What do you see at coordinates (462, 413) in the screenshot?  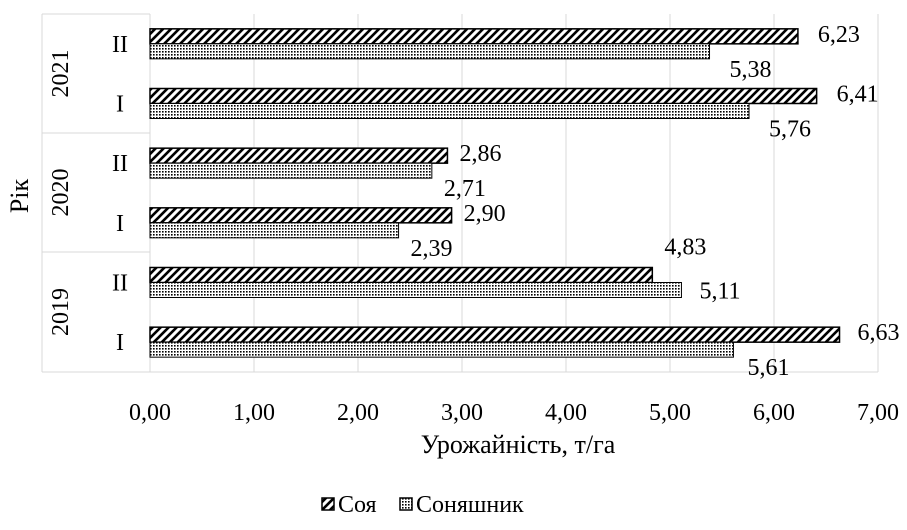 I see `x-tick-label: 3,00` at bounding box center [462, 413].